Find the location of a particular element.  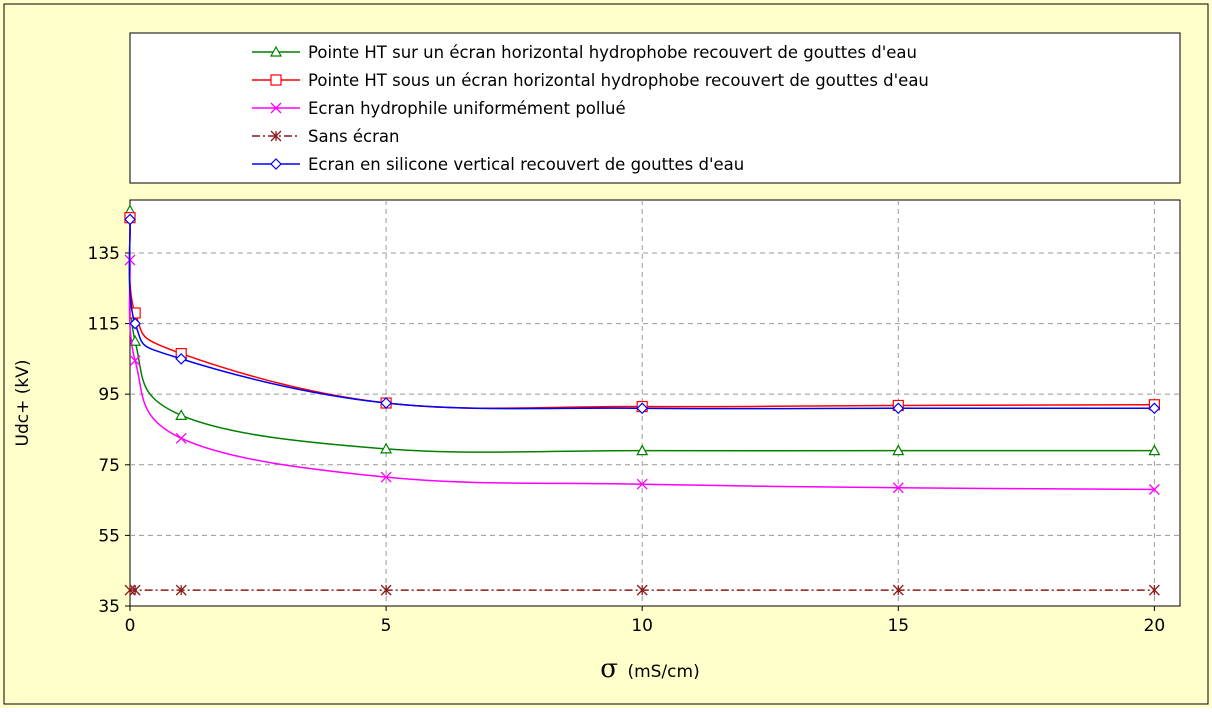

x-tick-label: 10 is located at coordinates (642, 626).